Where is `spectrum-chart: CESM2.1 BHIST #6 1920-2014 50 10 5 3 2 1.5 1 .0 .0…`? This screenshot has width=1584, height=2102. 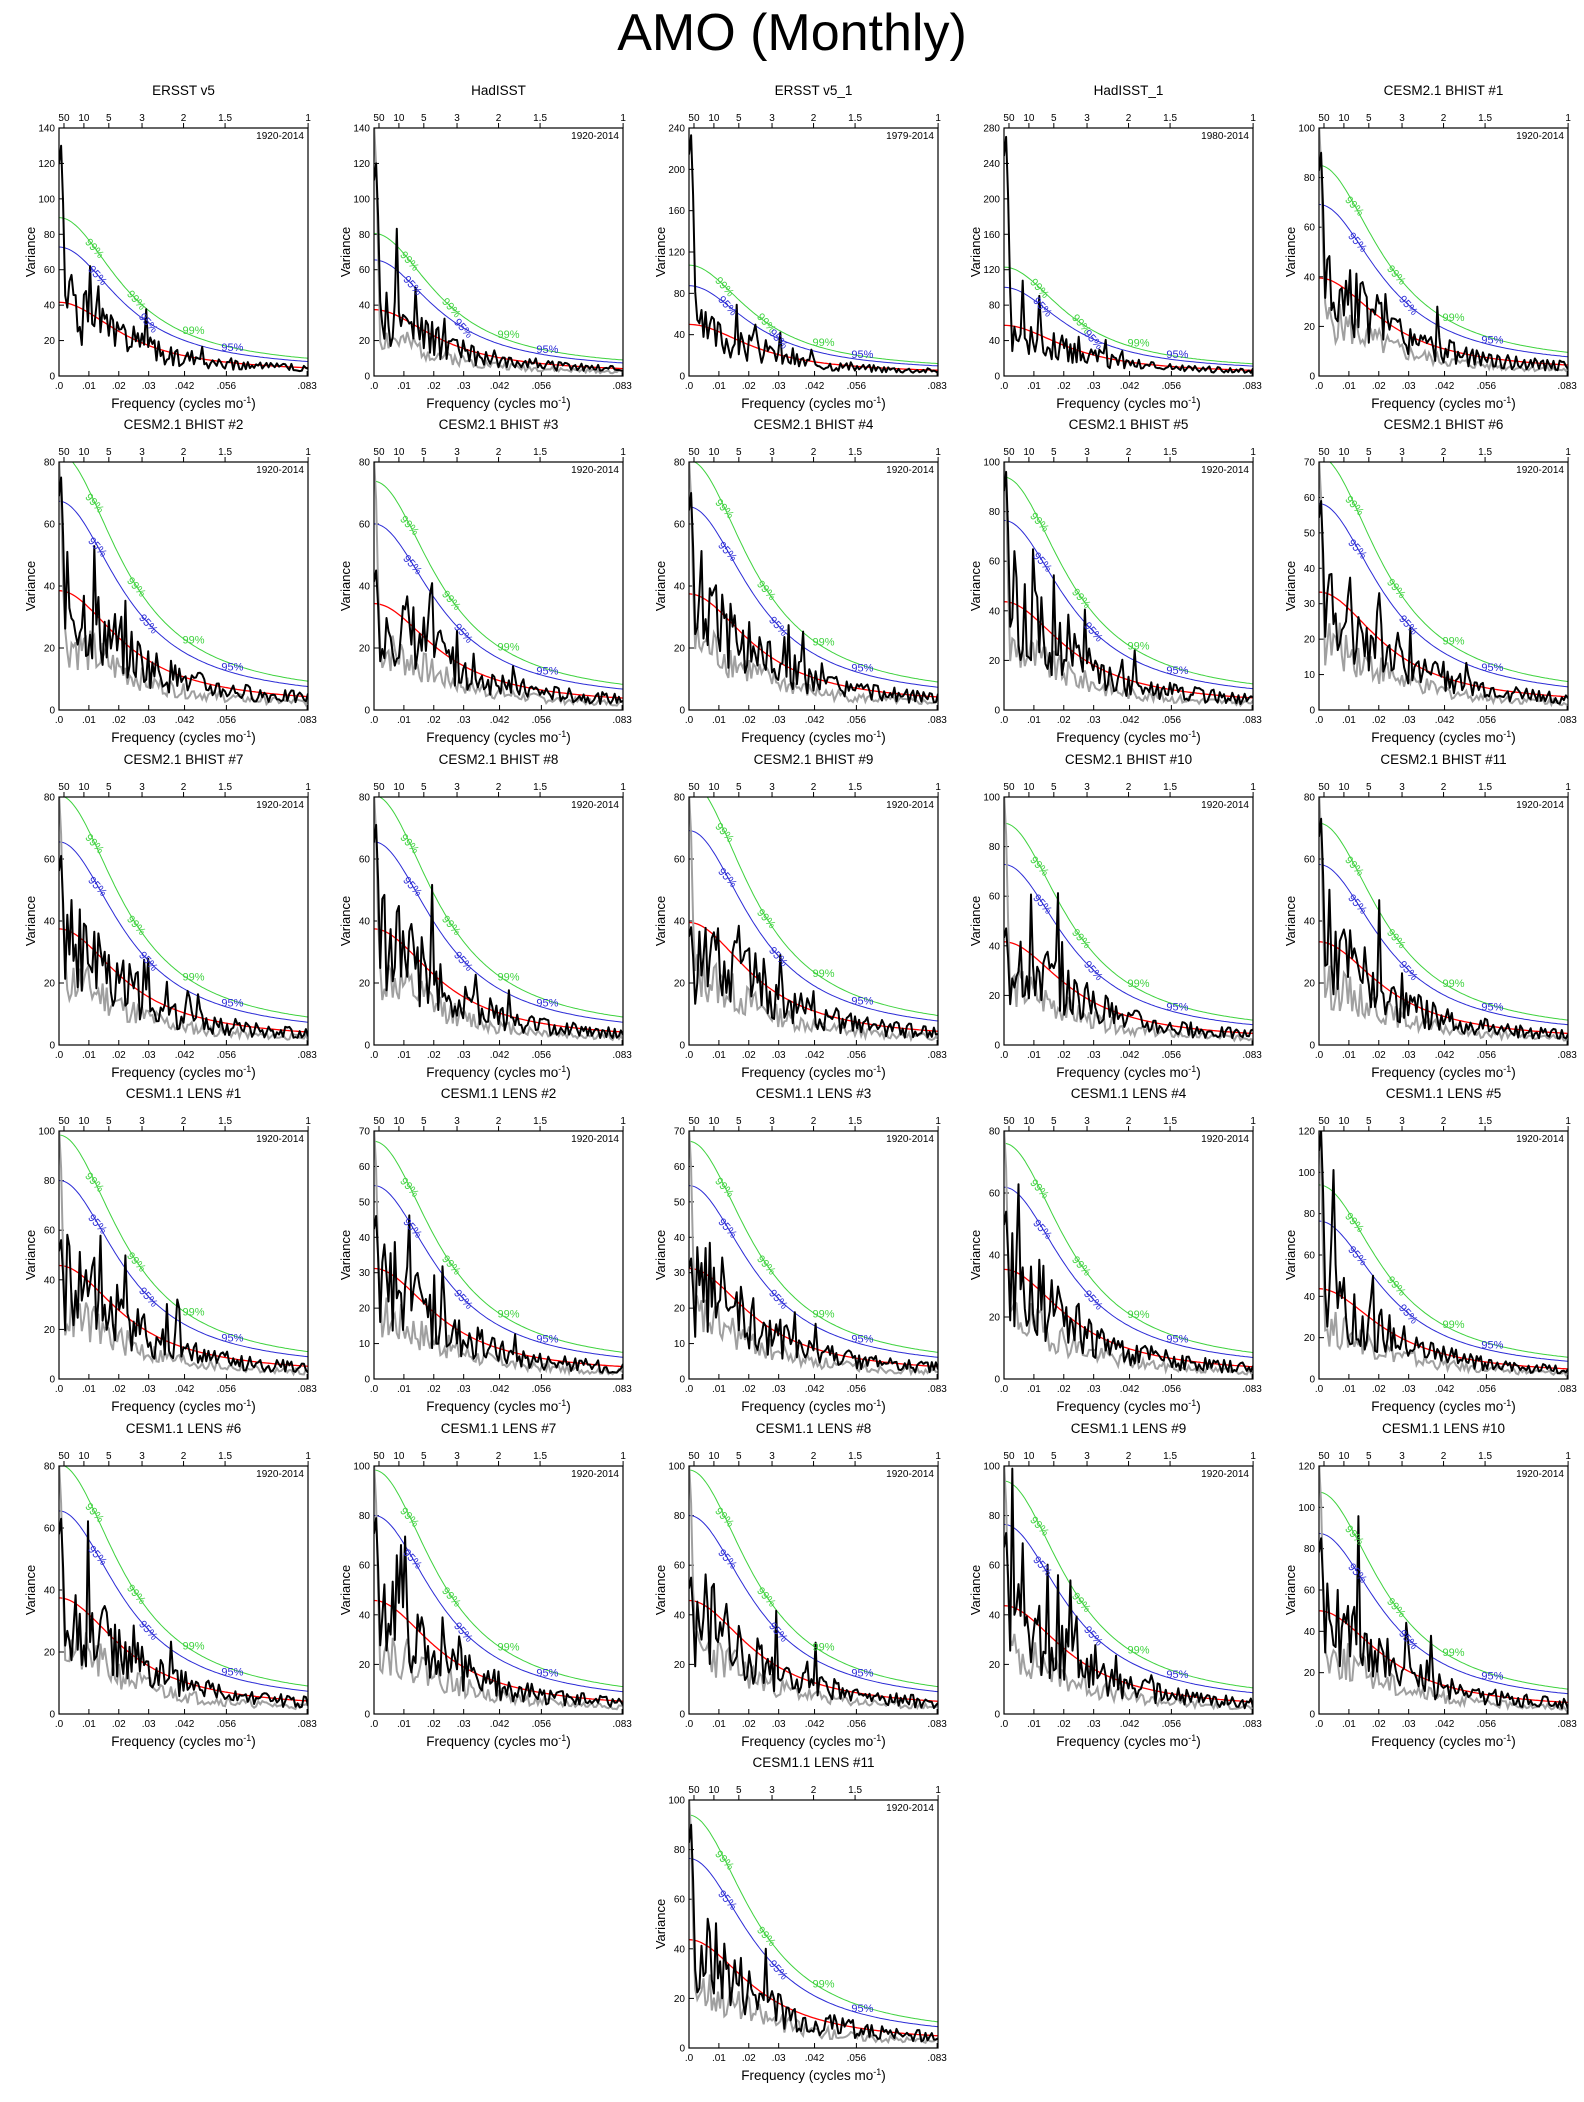 spectrum-chart: CESM2.1 BHIST #6 1920-2014 50 10 5 3 2 1.5 1 .0 .0… is located at coordinates (1430, 581).